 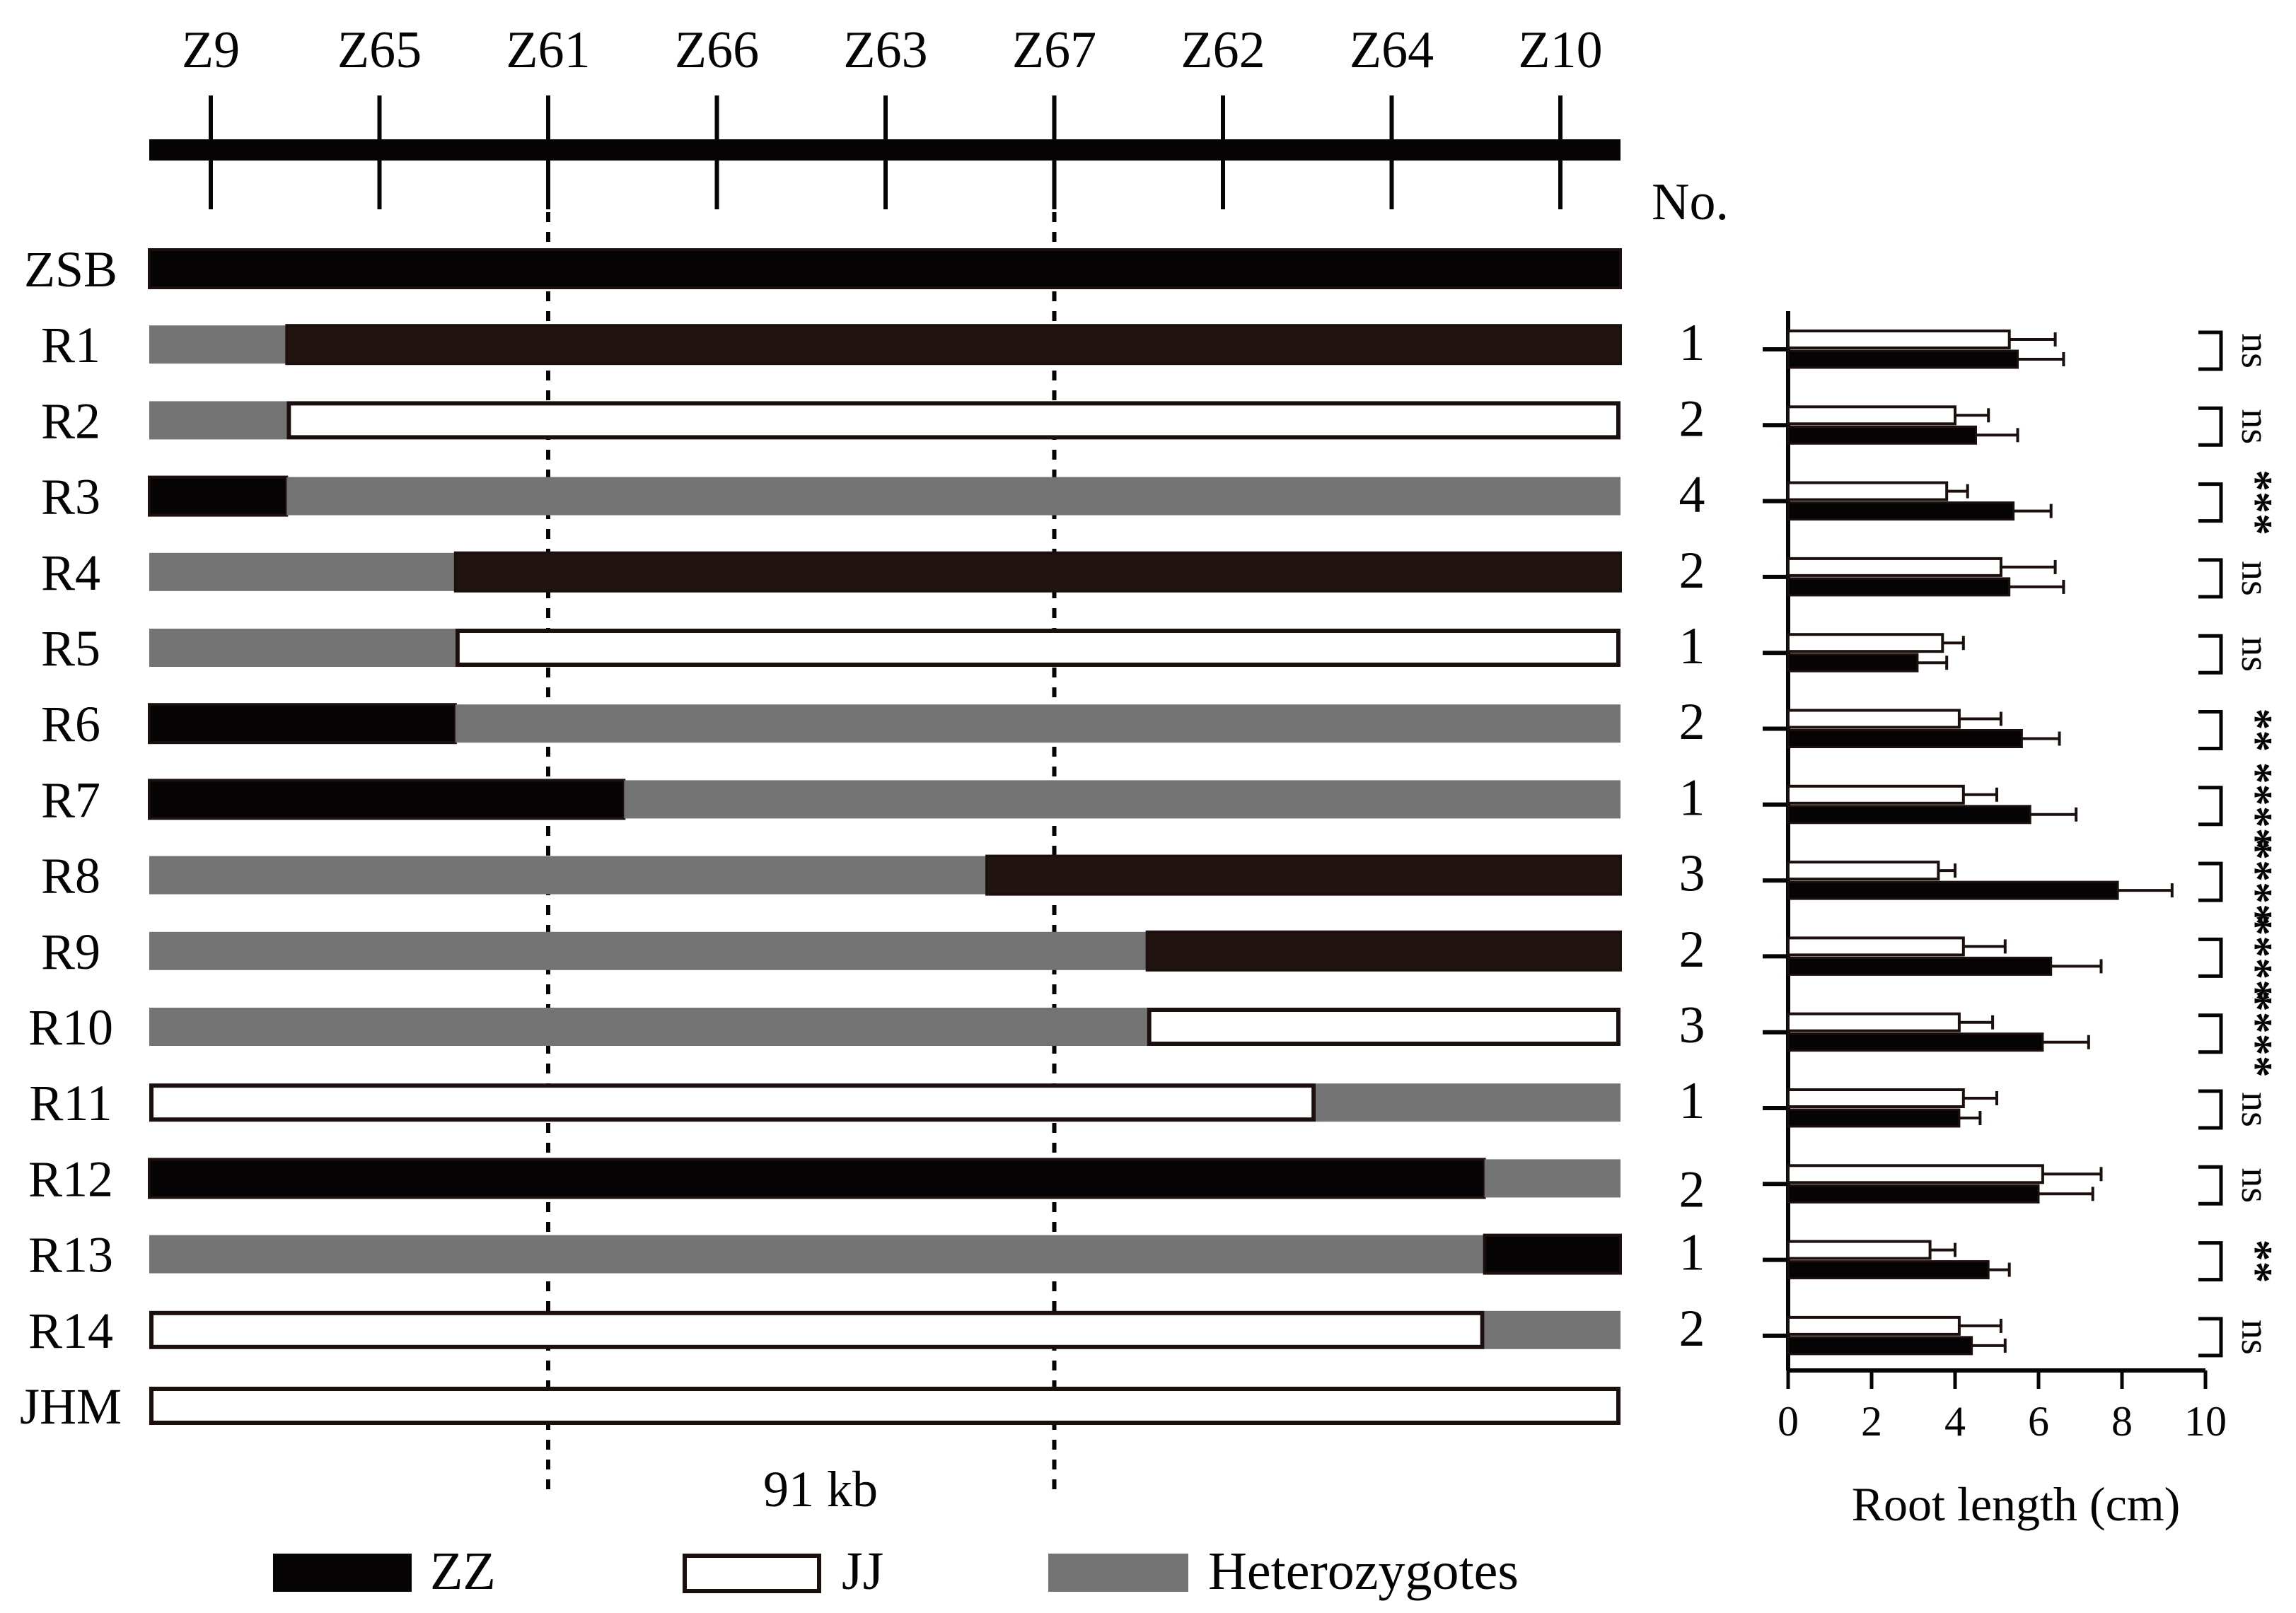 I want to click on x-axis-label: Root length (cm), so click(x=2017, y=1504).